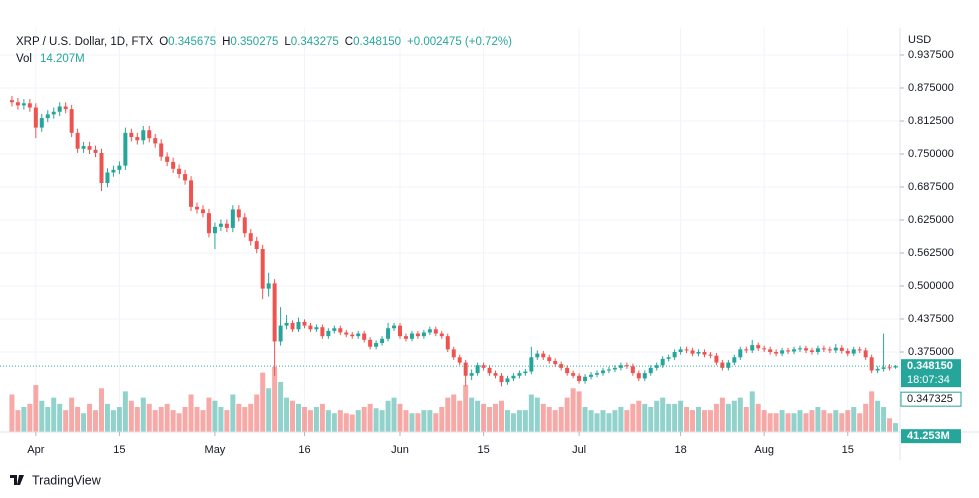  I want to click on logo: TradingView, so click(56, 480).